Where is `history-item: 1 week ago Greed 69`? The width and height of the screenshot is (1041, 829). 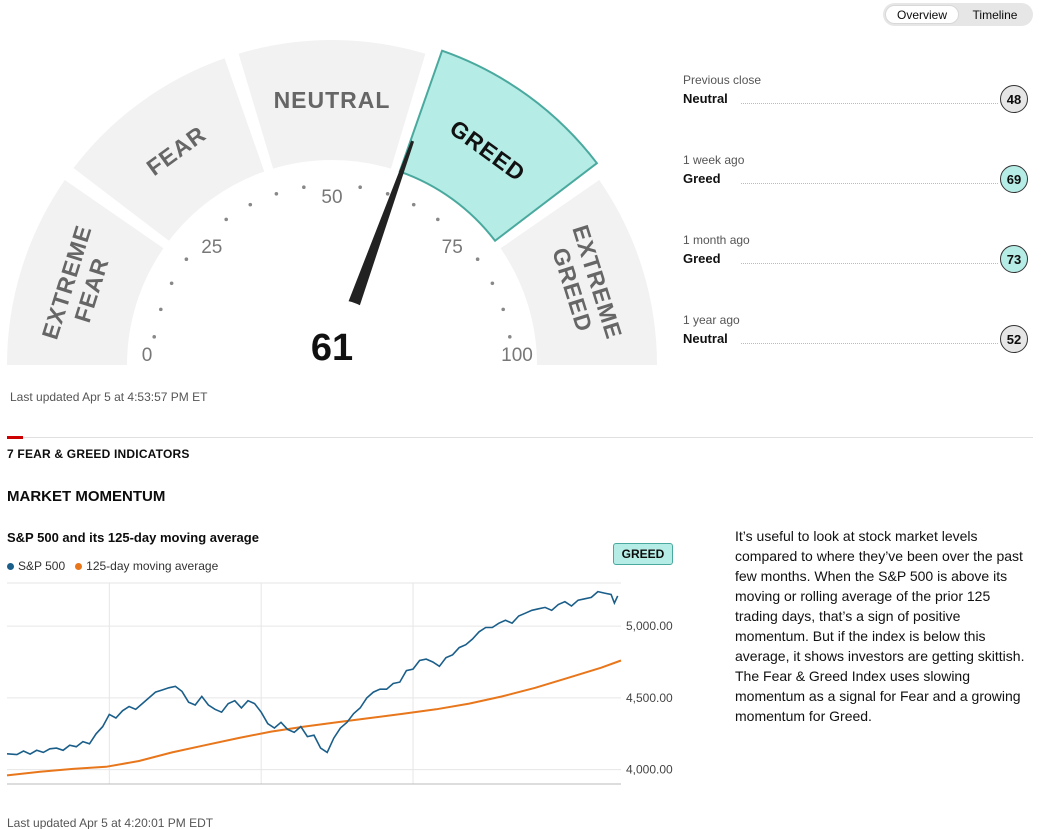 history-item: 1 week ago Greed 69 is located at coordinates (855, 175).